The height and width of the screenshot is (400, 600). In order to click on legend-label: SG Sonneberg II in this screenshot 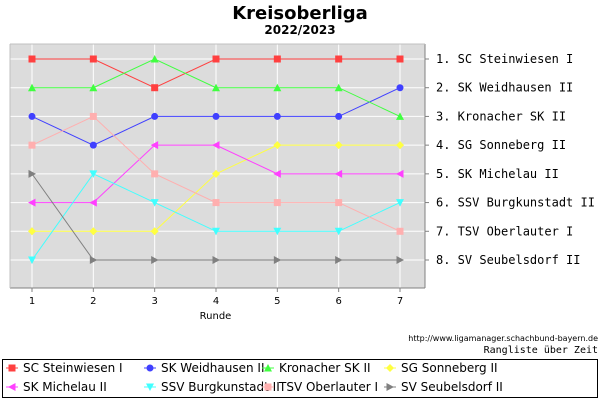, I will do `click(449, 368)`.